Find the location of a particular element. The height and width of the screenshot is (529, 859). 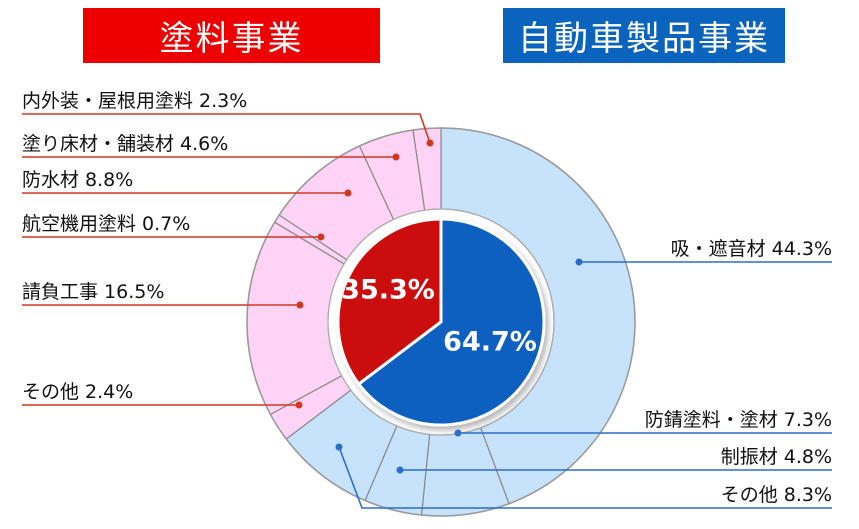

inner-pie is located at coordinates (441, 322).